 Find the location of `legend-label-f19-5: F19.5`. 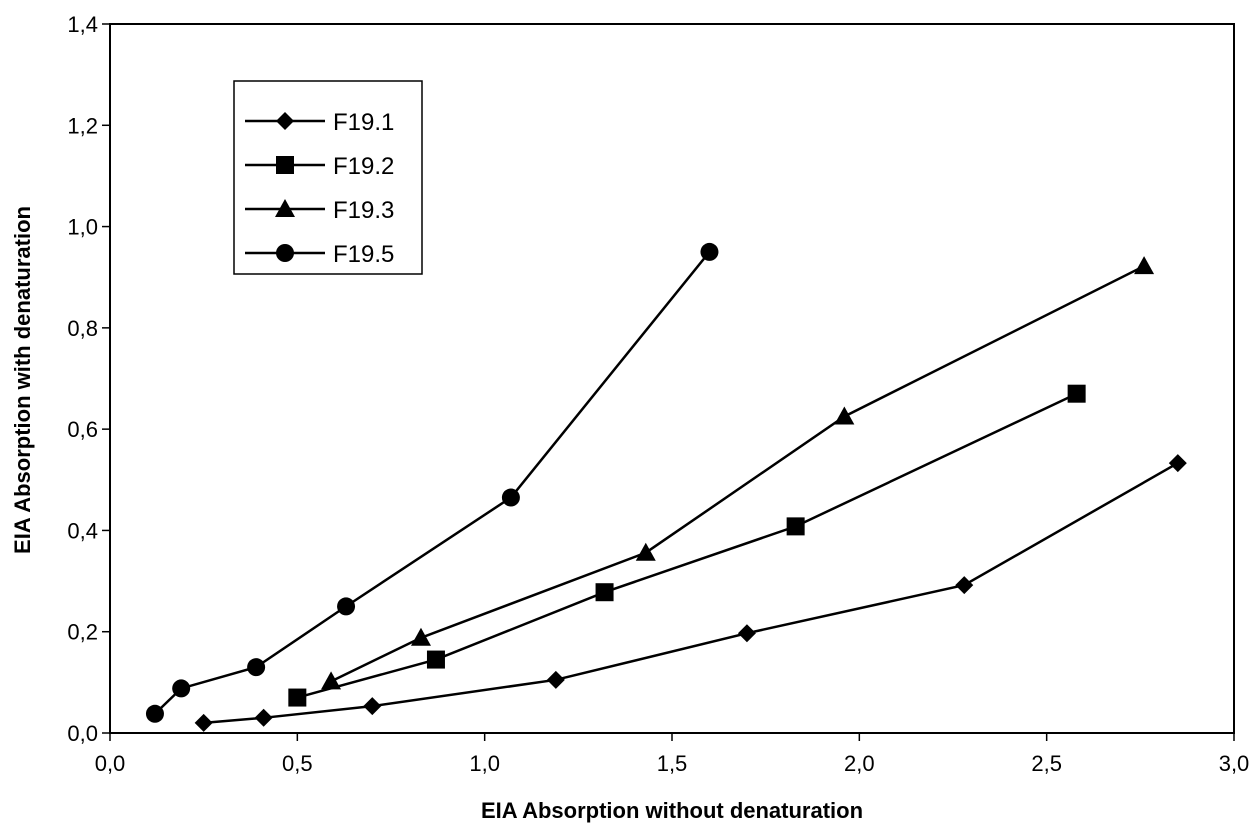

legend-label-f19-5: F19.5 is located at coordinates (363, 254).